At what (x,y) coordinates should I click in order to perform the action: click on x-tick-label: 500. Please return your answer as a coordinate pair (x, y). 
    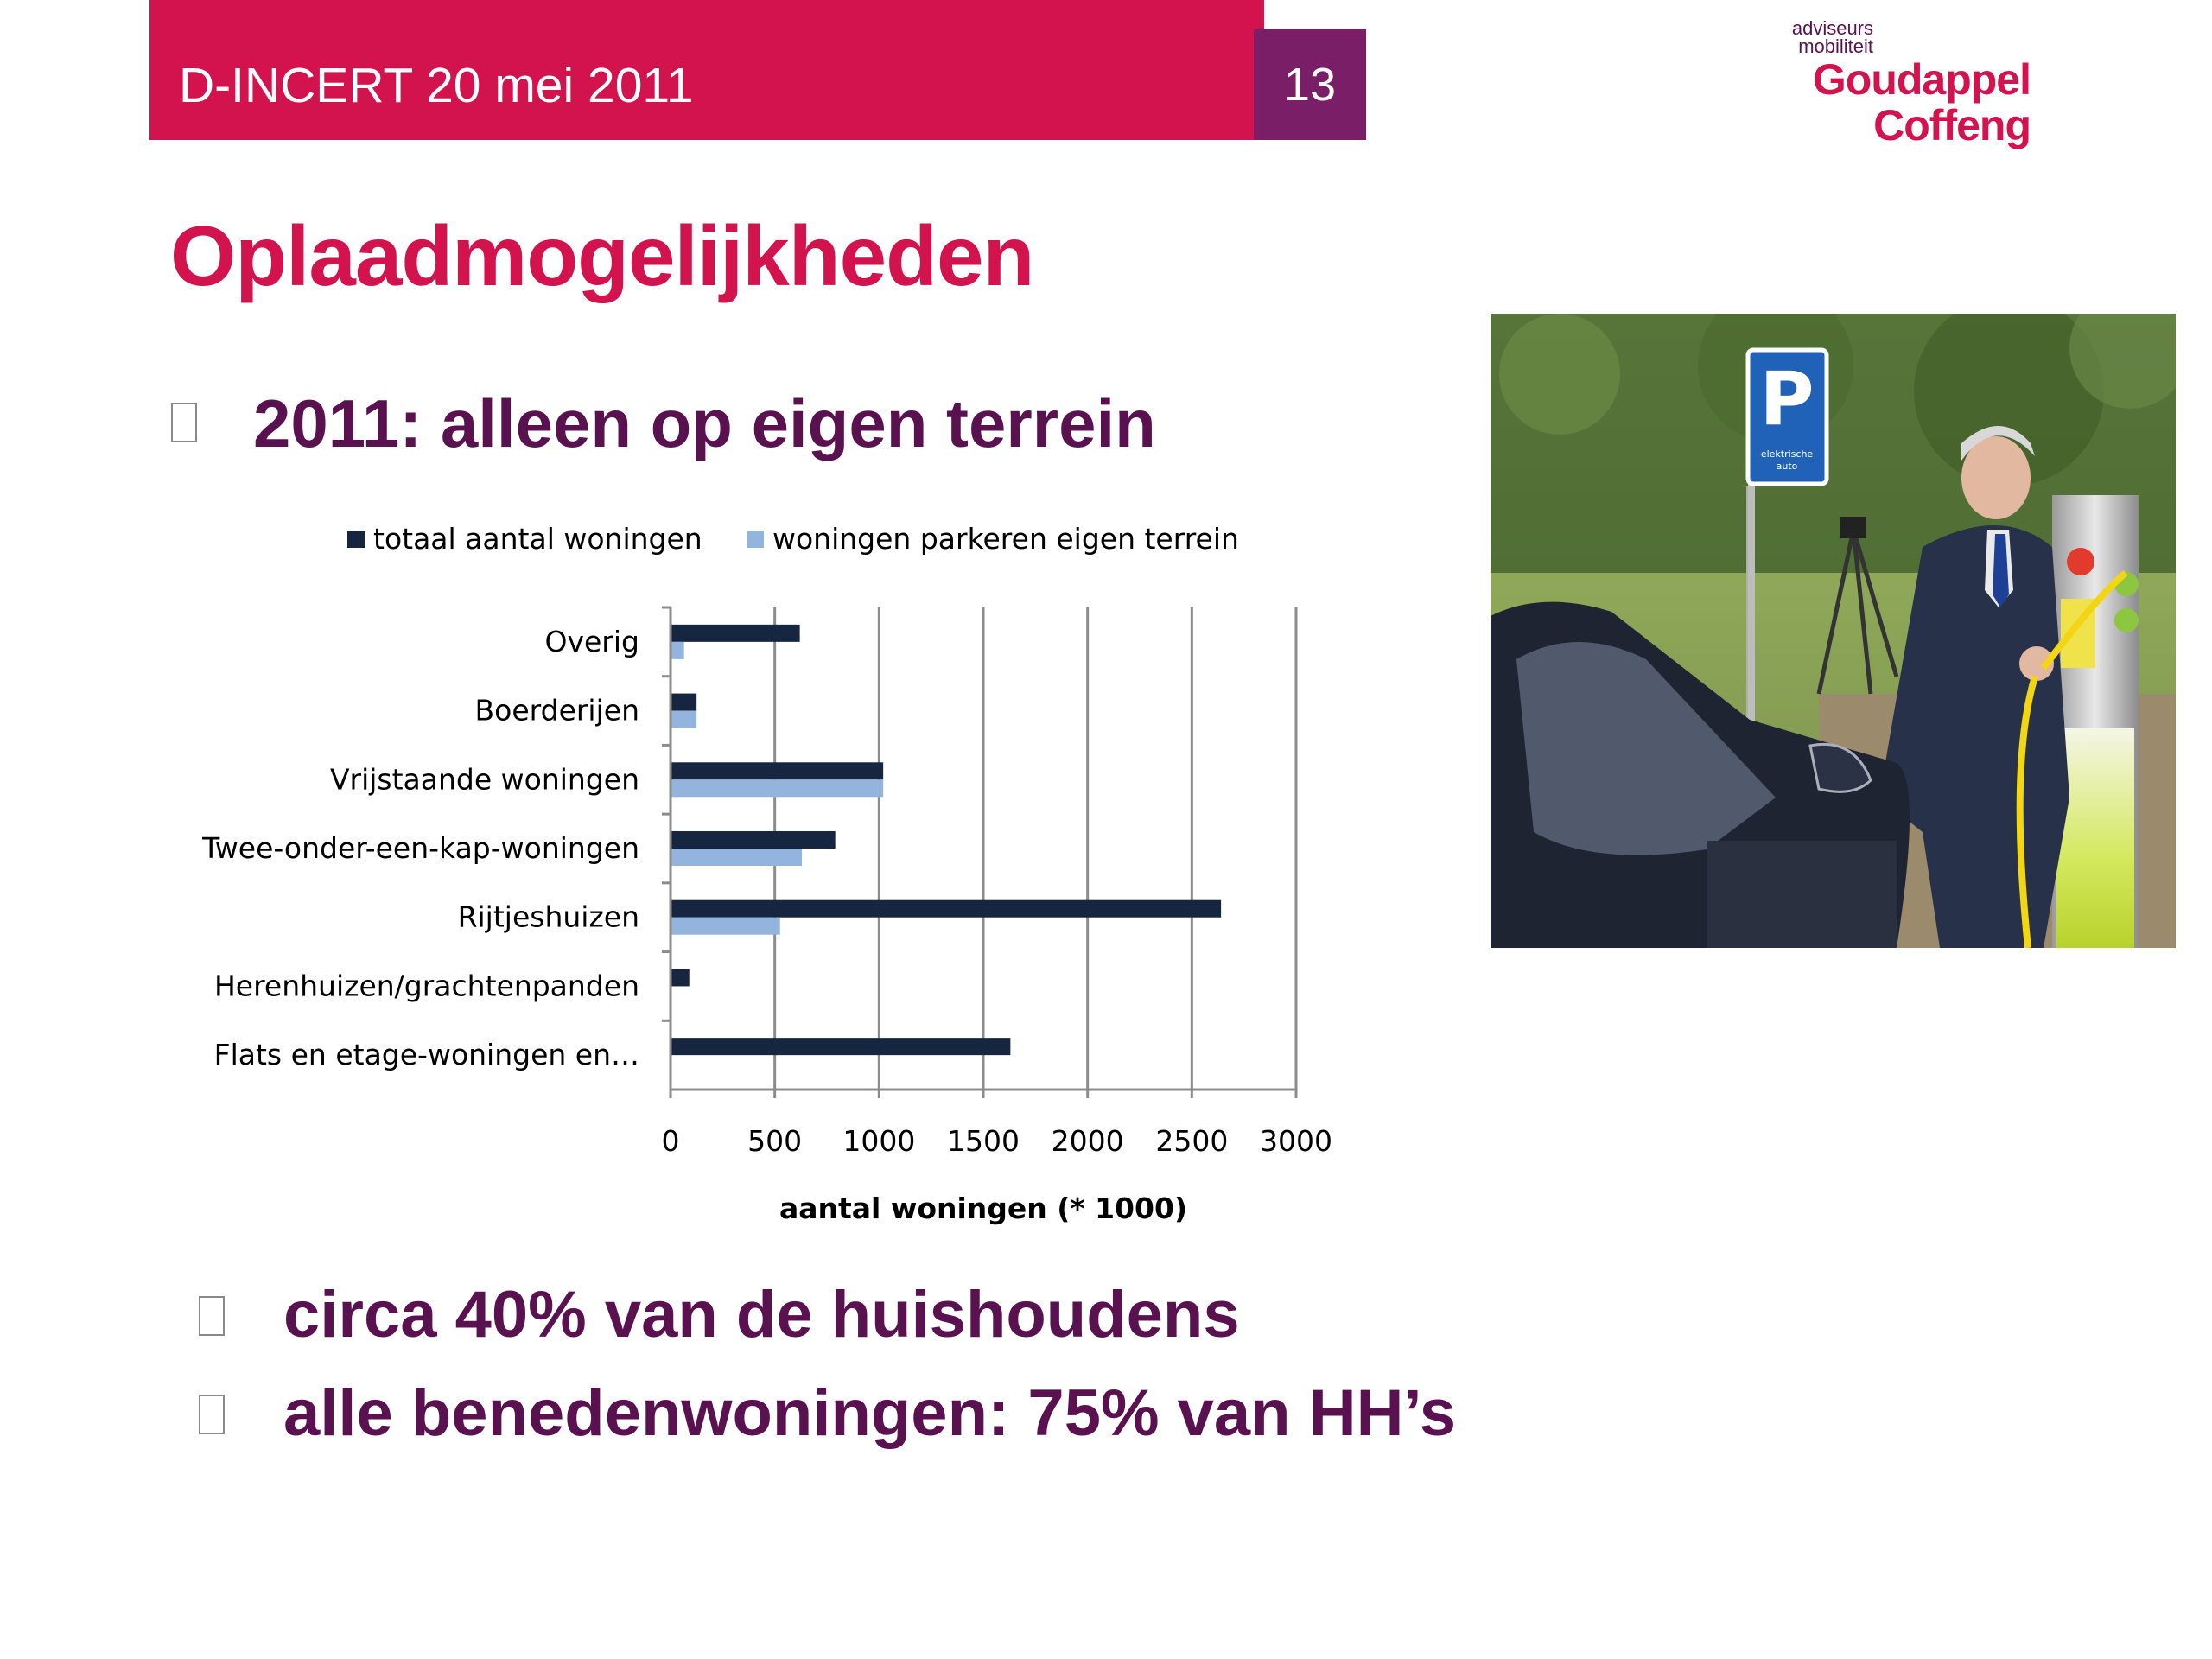
    Looking at the image, I should click on (774, 1141).